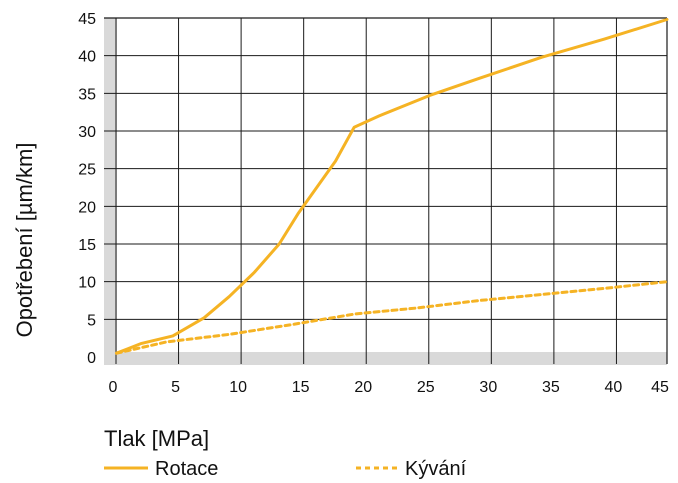 The image size is (678, 483). Describe the element at coordinates (426, 387) in the screenshot. I see `x-tick-label: 25` at that location.